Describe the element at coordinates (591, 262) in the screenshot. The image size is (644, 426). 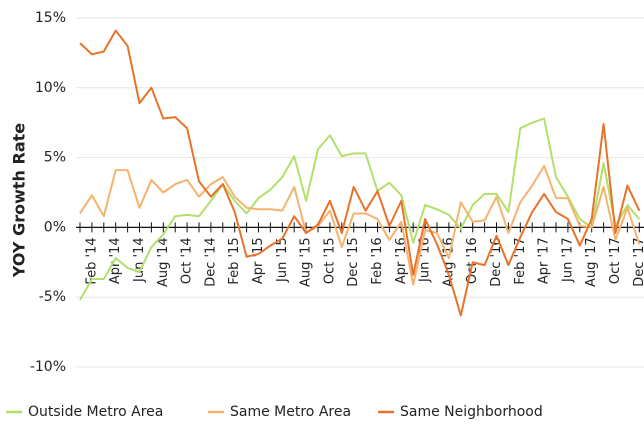
I see `x-tick-label: Aug '17` at that location.